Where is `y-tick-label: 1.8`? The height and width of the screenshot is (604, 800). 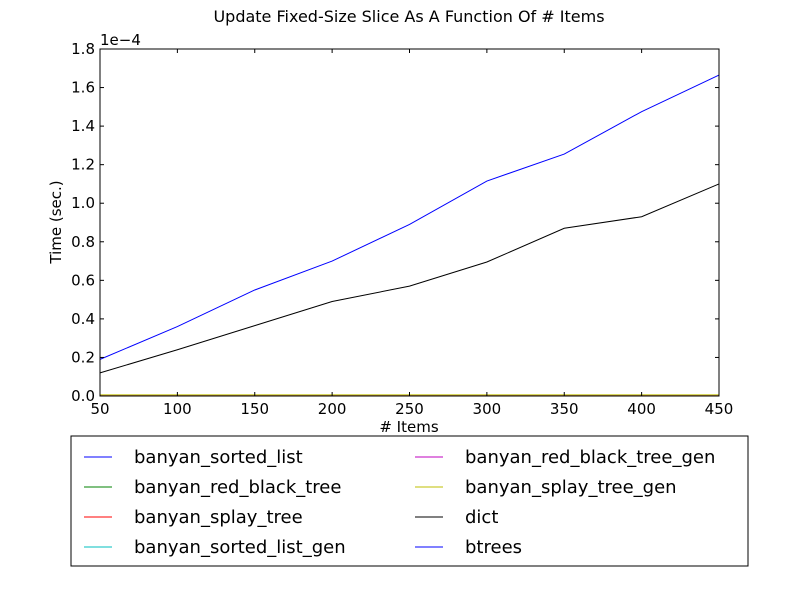 y-tick-label: 1.8 is located at coordinates (83, 49).